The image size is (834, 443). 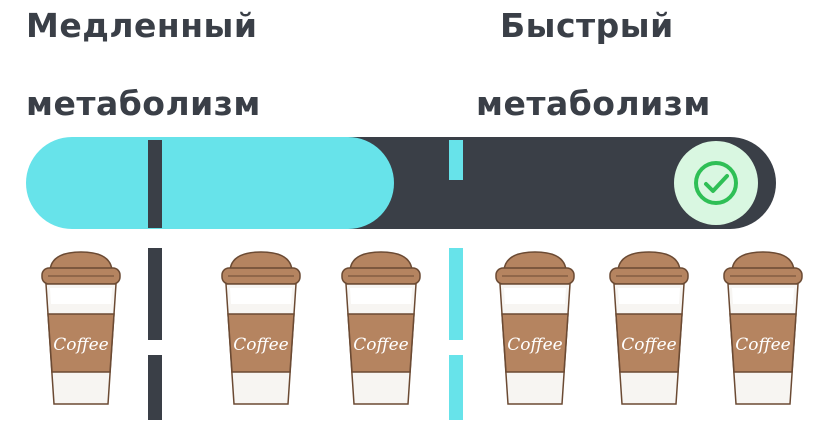 What do you see at coordinates (456, 294) in the screenshot?
I see `fast-divider-mid` at bounding box center [456, 294].